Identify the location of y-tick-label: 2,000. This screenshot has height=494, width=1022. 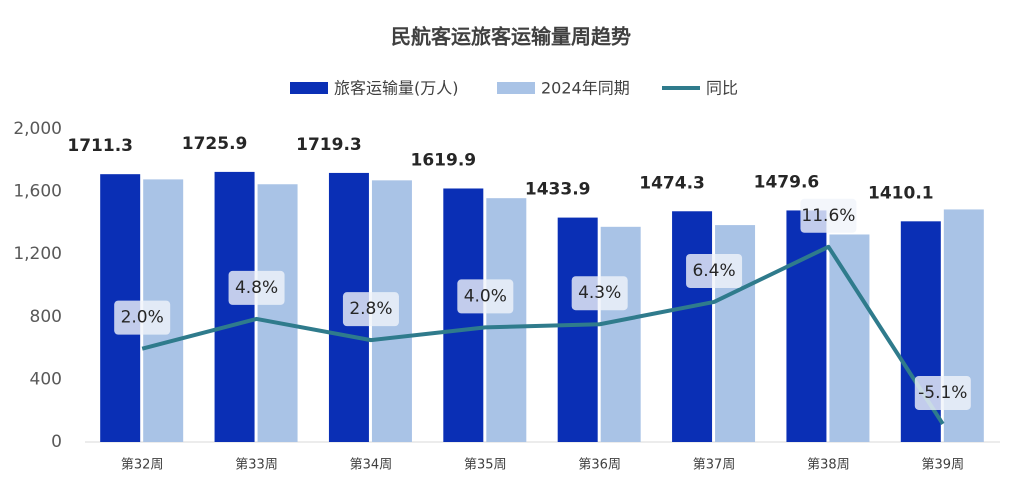
(37, 129).